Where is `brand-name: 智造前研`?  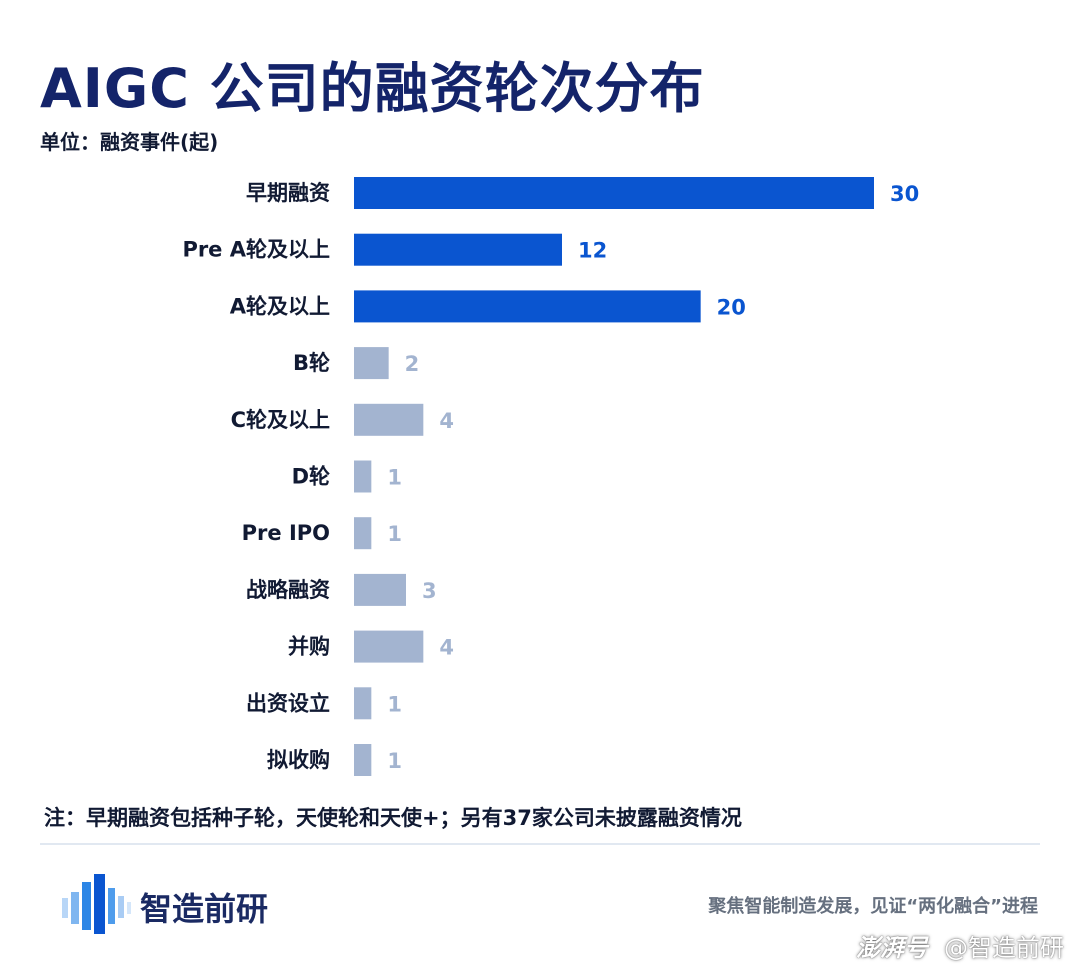 brand-name: 智造前研 is located at coordinates (204, 909).